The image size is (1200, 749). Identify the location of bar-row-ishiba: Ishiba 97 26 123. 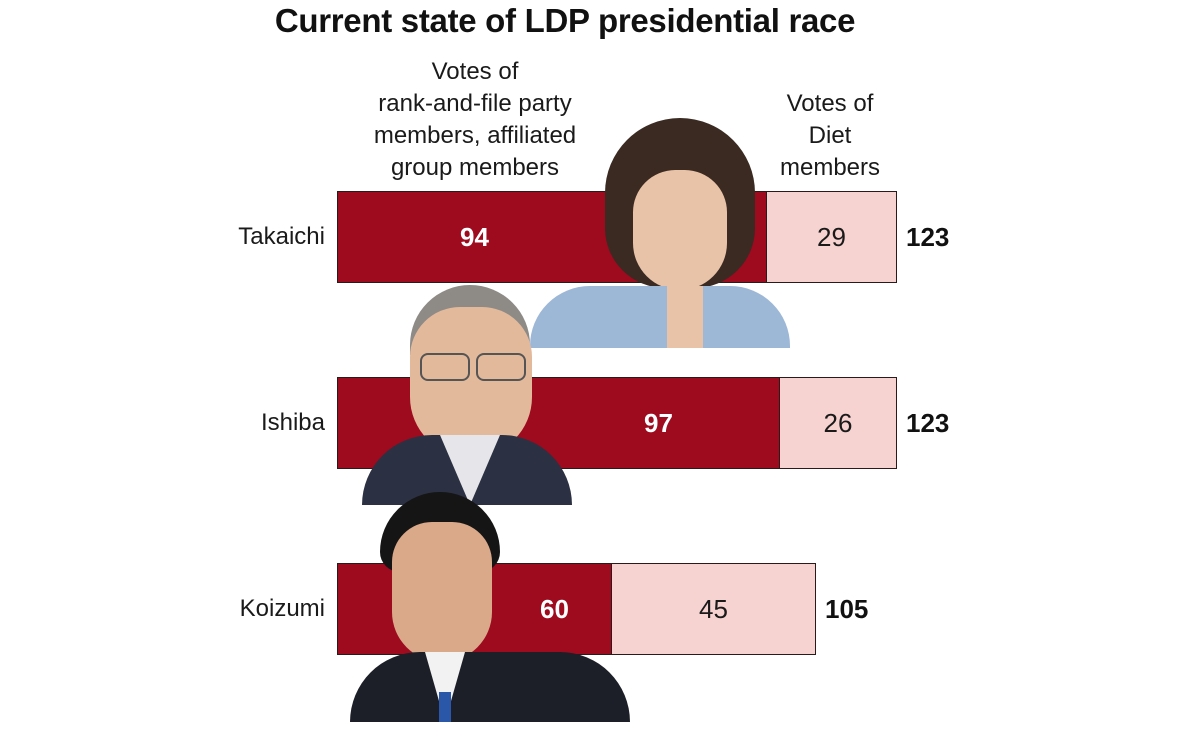
(600, 423).